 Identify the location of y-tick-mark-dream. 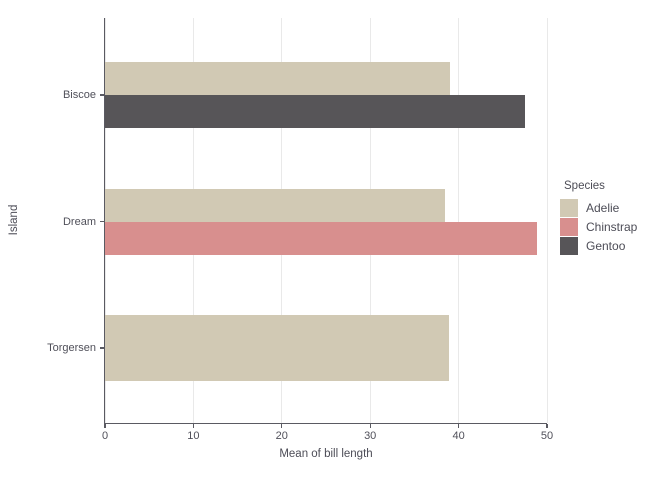
(101, 221).